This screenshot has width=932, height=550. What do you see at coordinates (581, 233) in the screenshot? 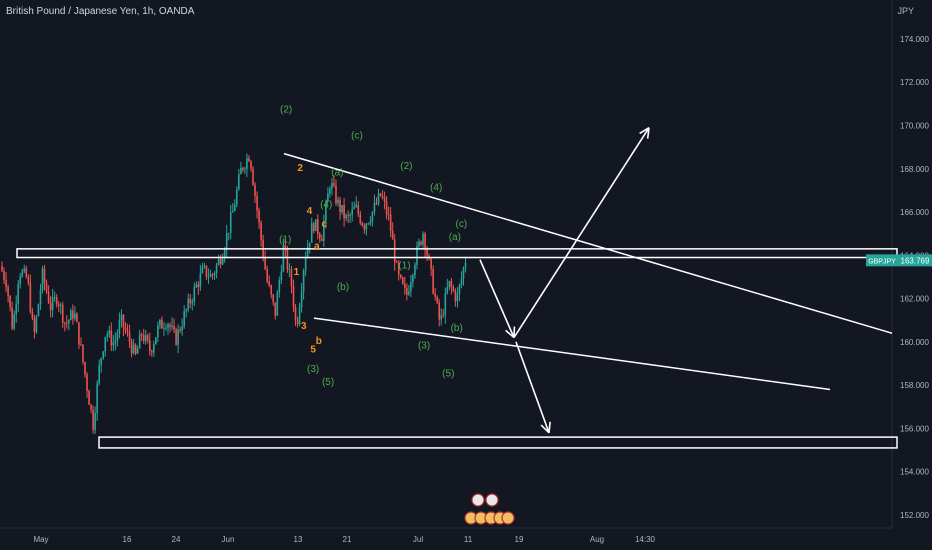
I see `projection-arrow-up` at bounding box center [581, 233].